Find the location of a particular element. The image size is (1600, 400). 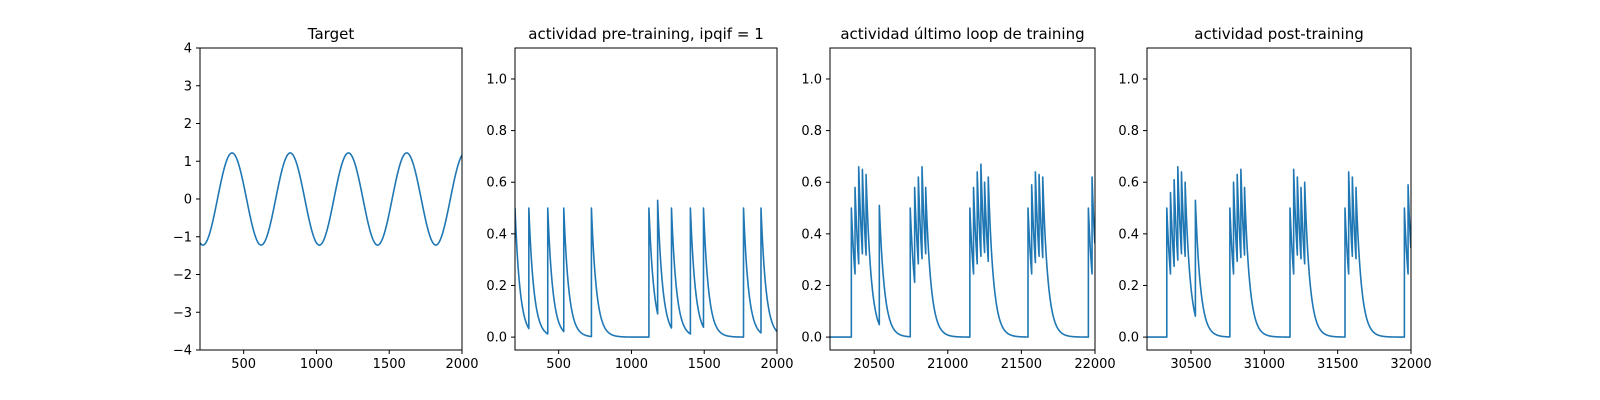

y-tick-label: 4 is located at coordinates (188, 49).